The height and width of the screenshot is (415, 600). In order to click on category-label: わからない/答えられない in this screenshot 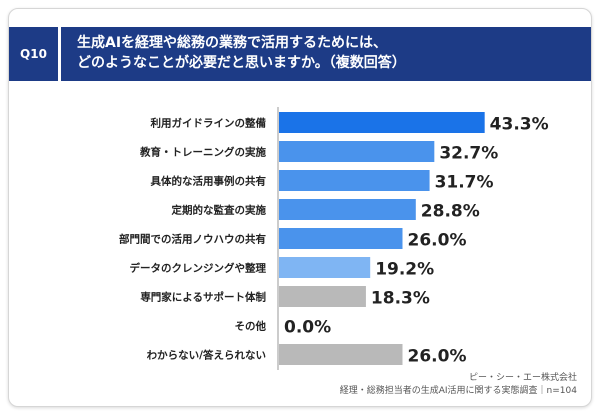, I will do `click(206, 355)`.